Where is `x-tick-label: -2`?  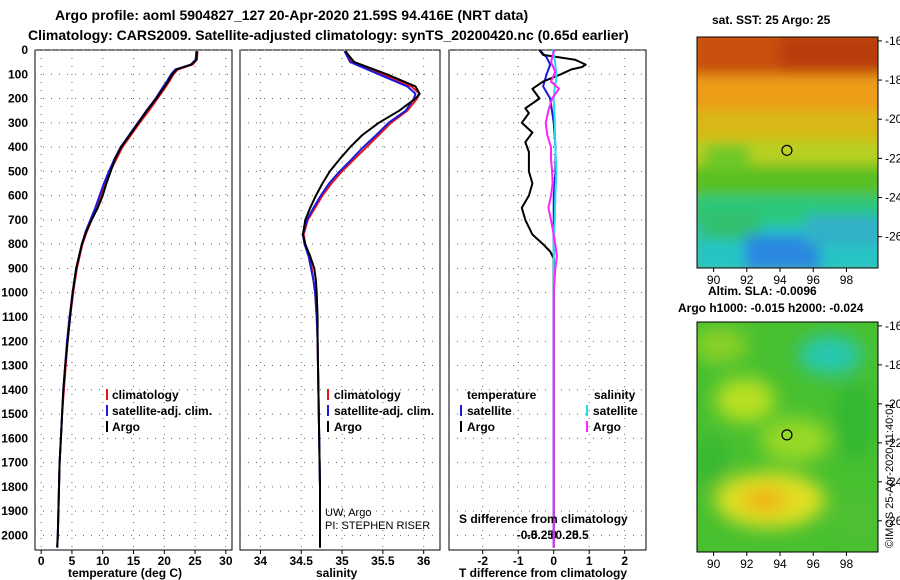 x-tick-label: -2 is located at coordinates (482, 561).